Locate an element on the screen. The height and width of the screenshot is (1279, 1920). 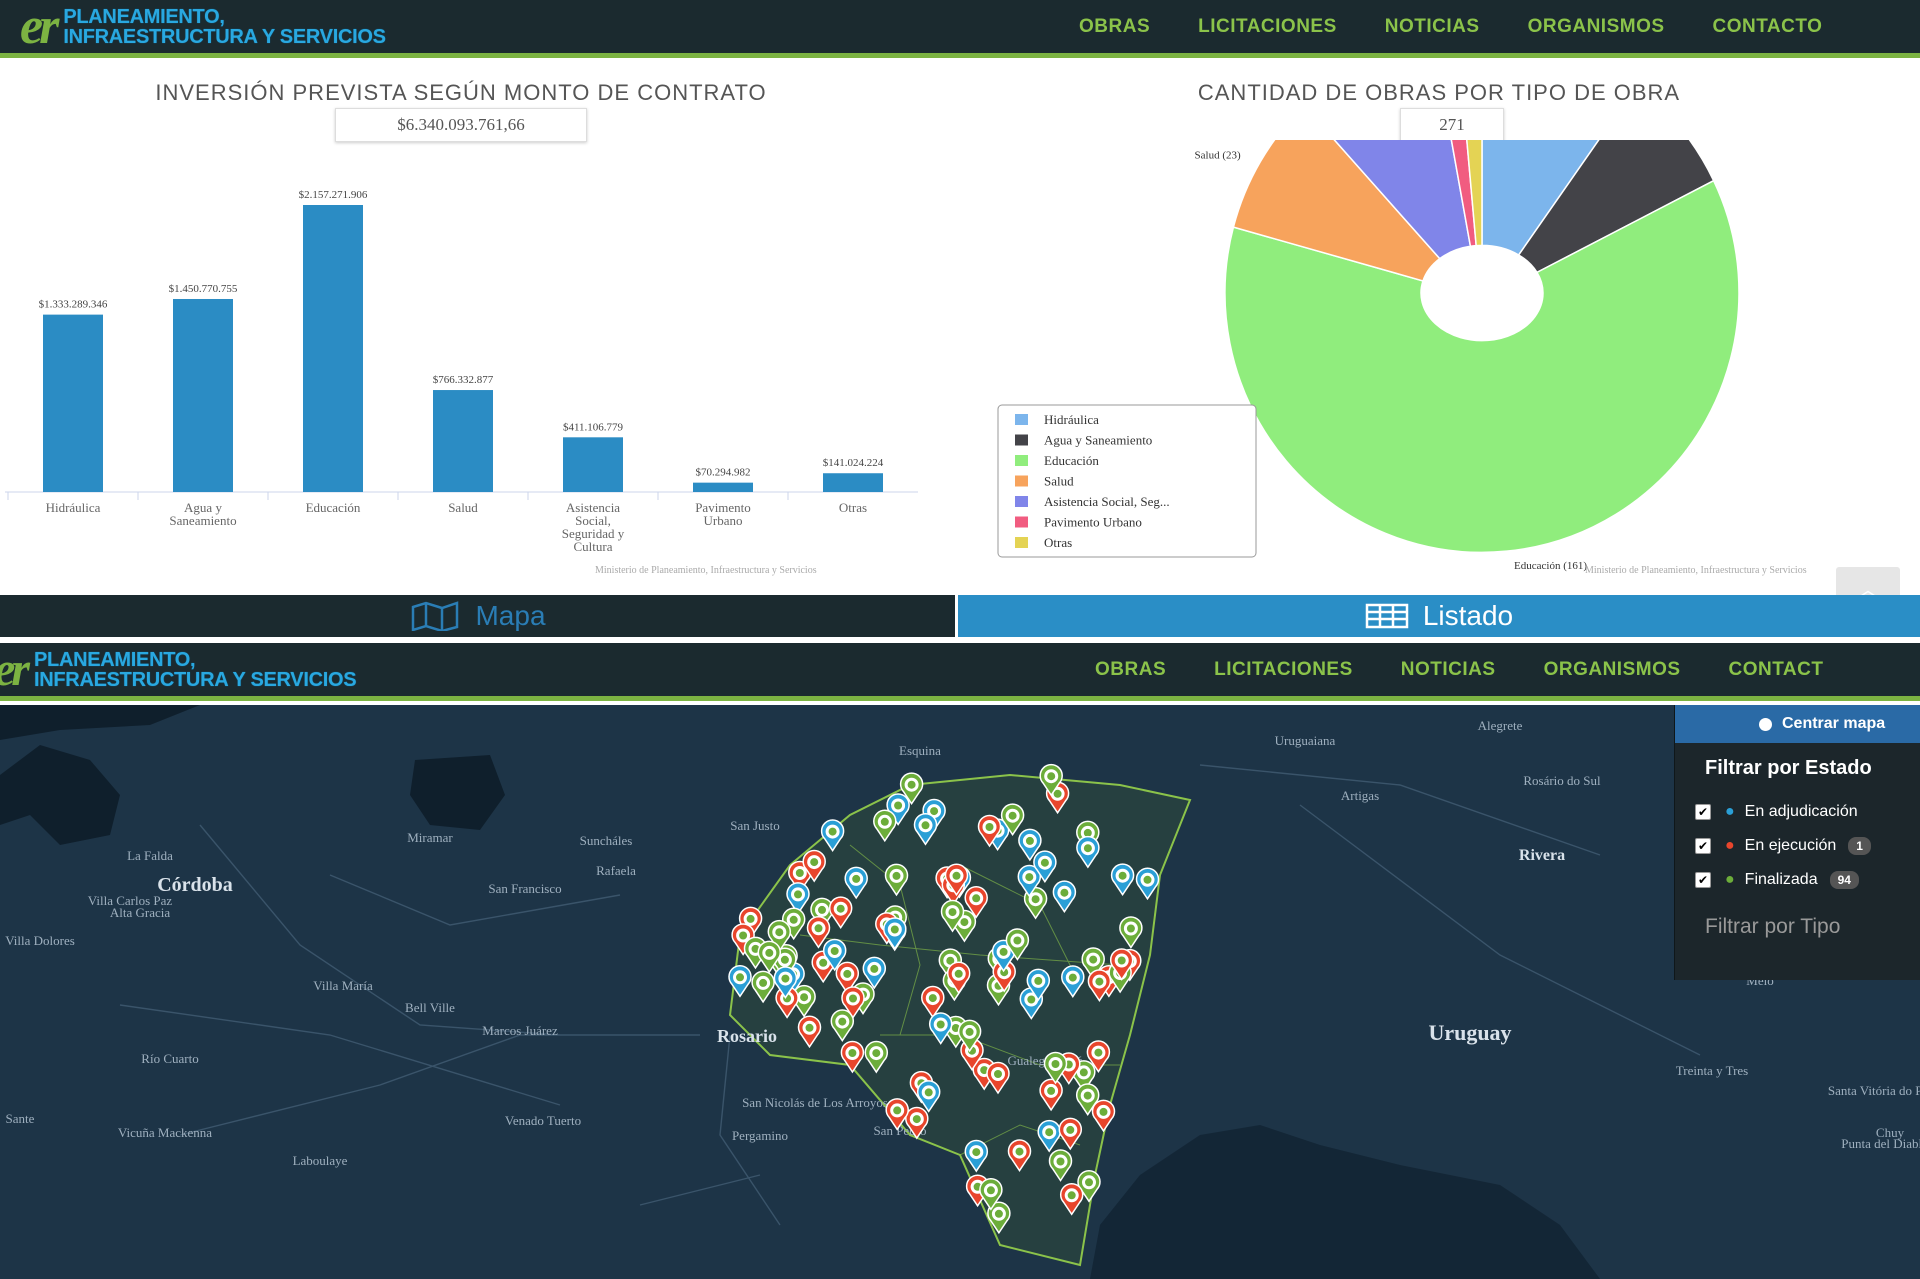
pie-slice is located at coordinates (1616, 207).